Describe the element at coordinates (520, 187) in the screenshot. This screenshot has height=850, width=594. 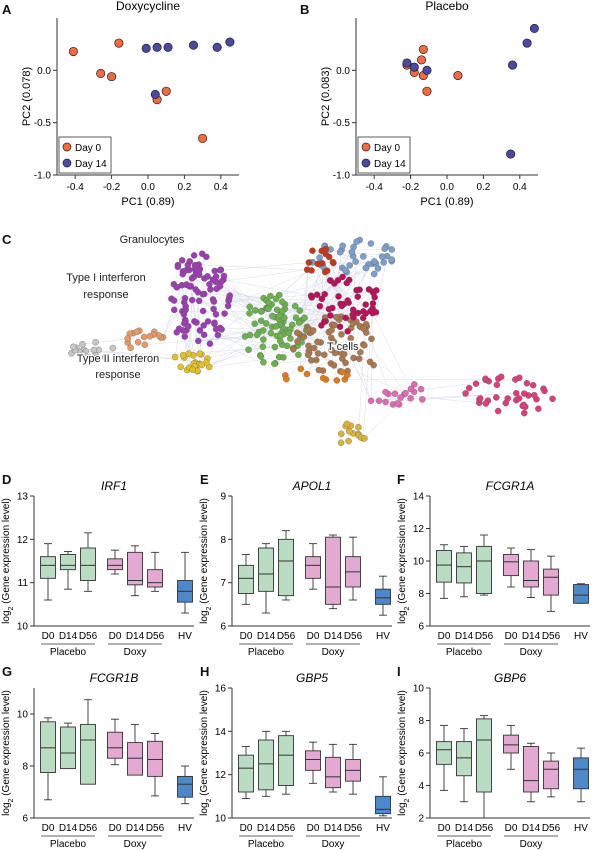
I see `x-tick-label: 0.4` at that location.